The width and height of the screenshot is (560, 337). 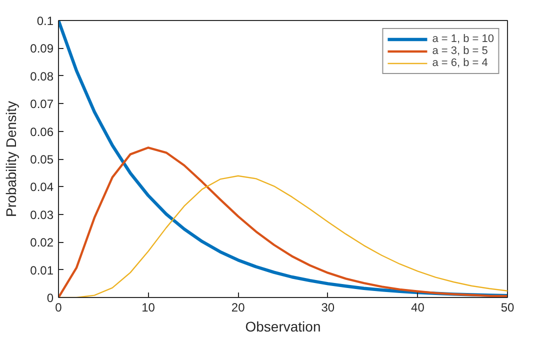 I want to click on legend-label: a = 6, b = 4, so click(x=460, y=63).